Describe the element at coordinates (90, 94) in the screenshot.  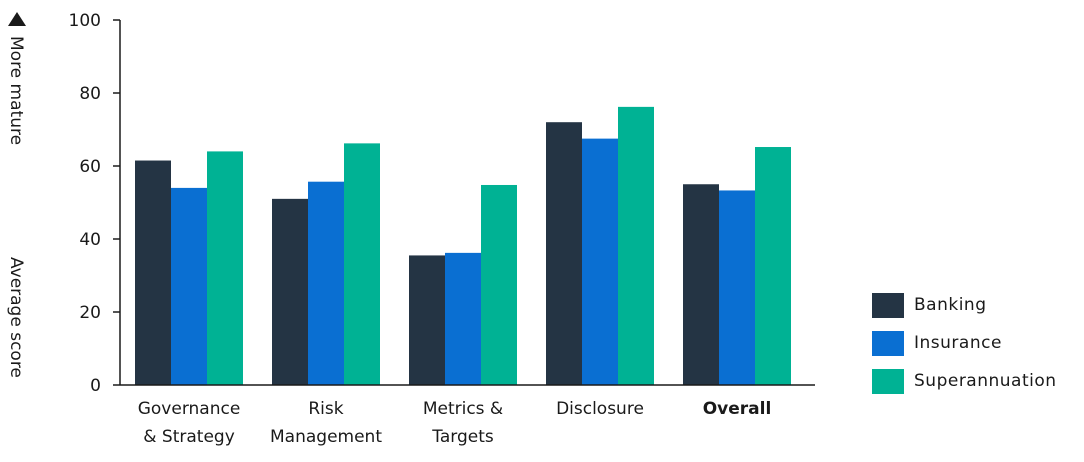
I see `y-tick-label: 80` at that location.